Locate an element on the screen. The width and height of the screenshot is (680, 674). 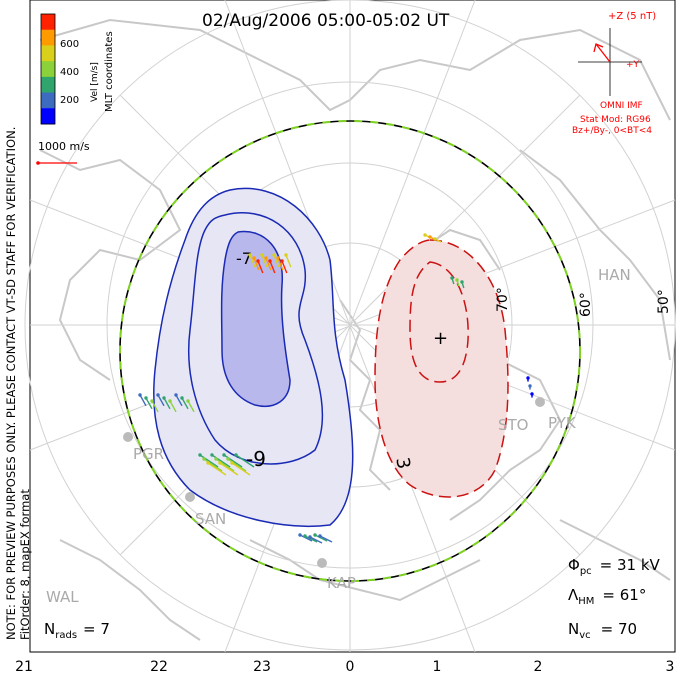
contour-label-negative-7: -7 is located at coordinates (244, 258).